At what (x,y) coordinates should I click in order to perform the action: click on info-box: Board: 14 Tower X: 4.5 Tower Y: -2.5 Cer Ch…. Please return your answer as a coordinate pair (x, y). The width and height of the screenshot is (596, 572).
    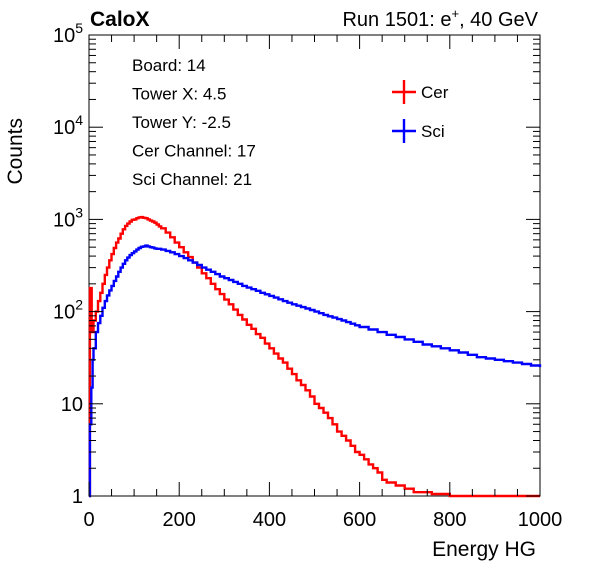
    Looking at the image, I should click on (194, 122).